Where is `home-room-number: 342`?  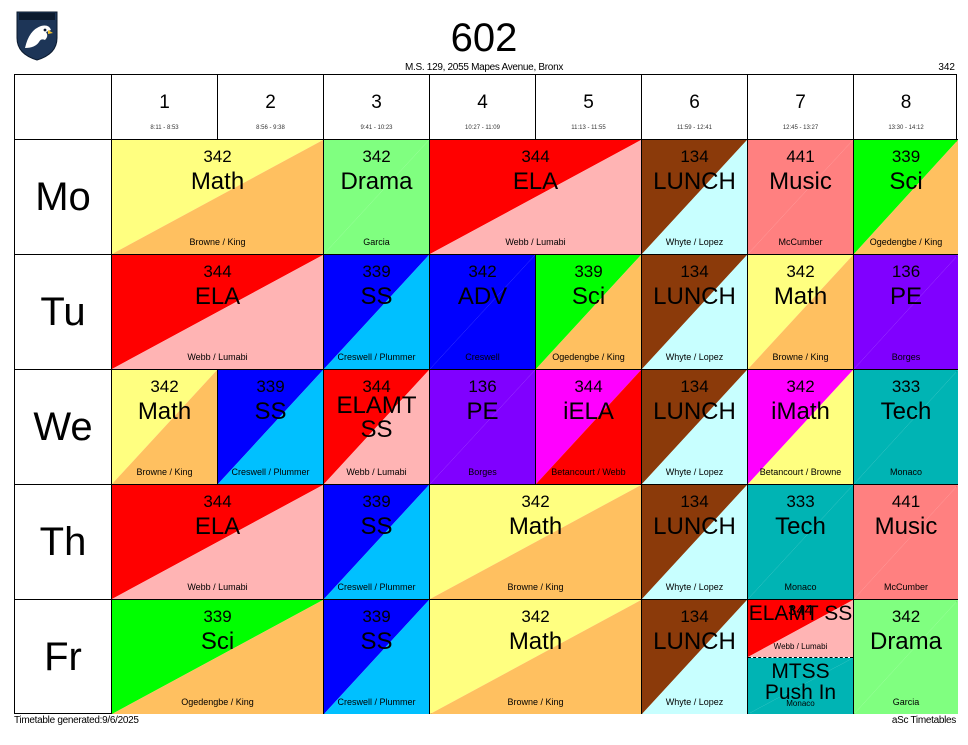 home-room-number: 342 is located at coordinates (946, 67).